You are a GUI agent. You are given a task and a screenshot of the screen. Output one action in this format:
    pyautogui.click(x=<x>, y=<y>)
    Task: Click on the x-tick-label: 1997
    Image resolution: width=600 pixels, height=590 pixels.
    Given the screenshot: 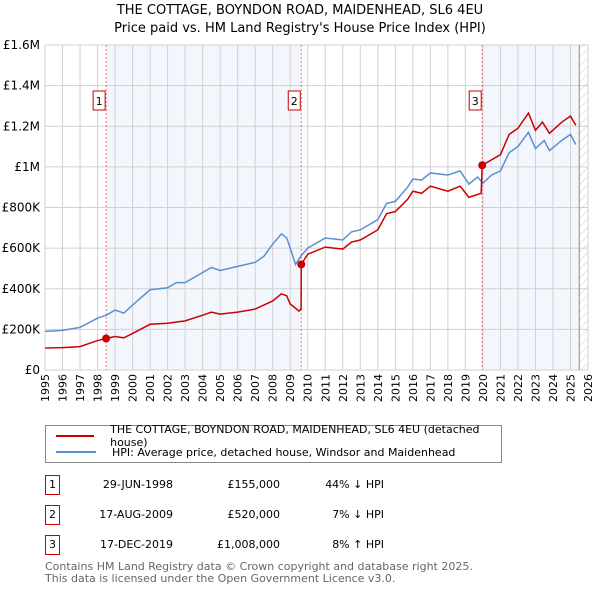 What is the action you would take?
    pyautogui.click(x=80, y=388)
    